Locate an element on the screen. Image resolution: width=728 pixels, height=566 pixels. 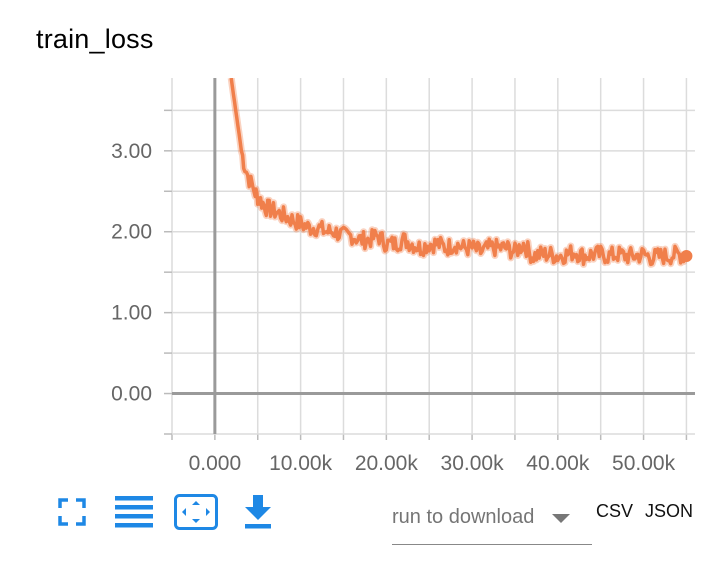
download-icon is located at coordinates (258, 512).